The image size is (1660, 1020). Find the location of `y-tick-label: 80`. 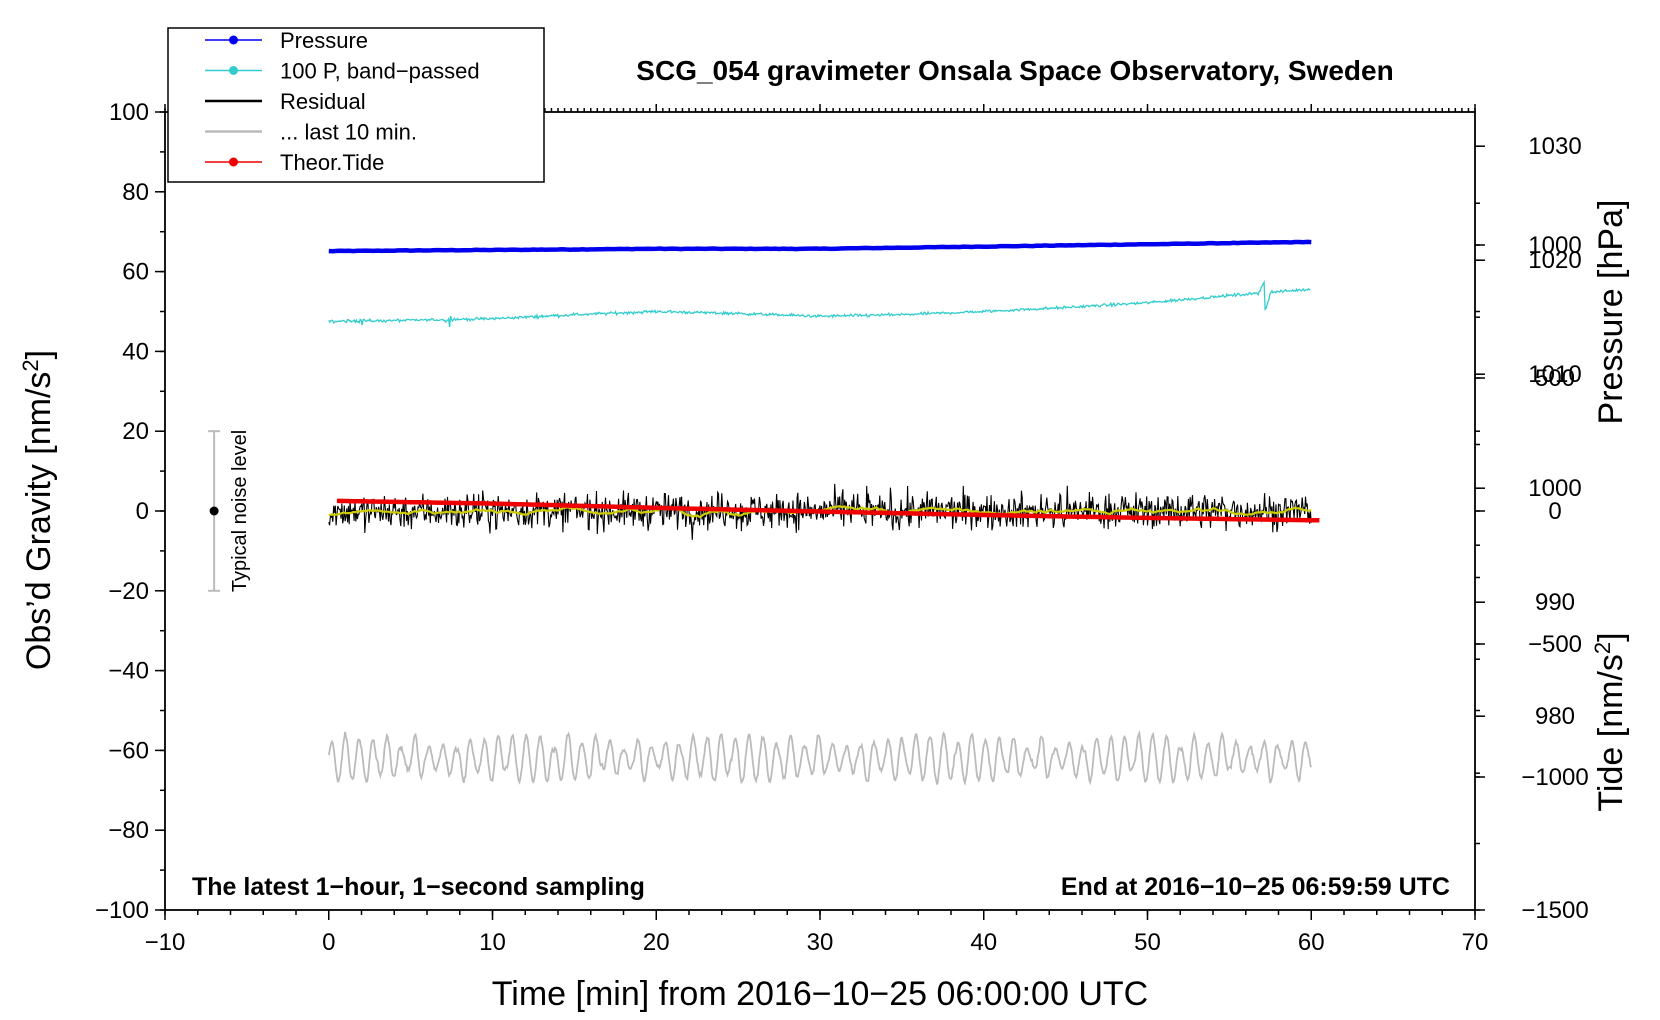

y-tick-label: 80 is located at coordinates (135, 192).